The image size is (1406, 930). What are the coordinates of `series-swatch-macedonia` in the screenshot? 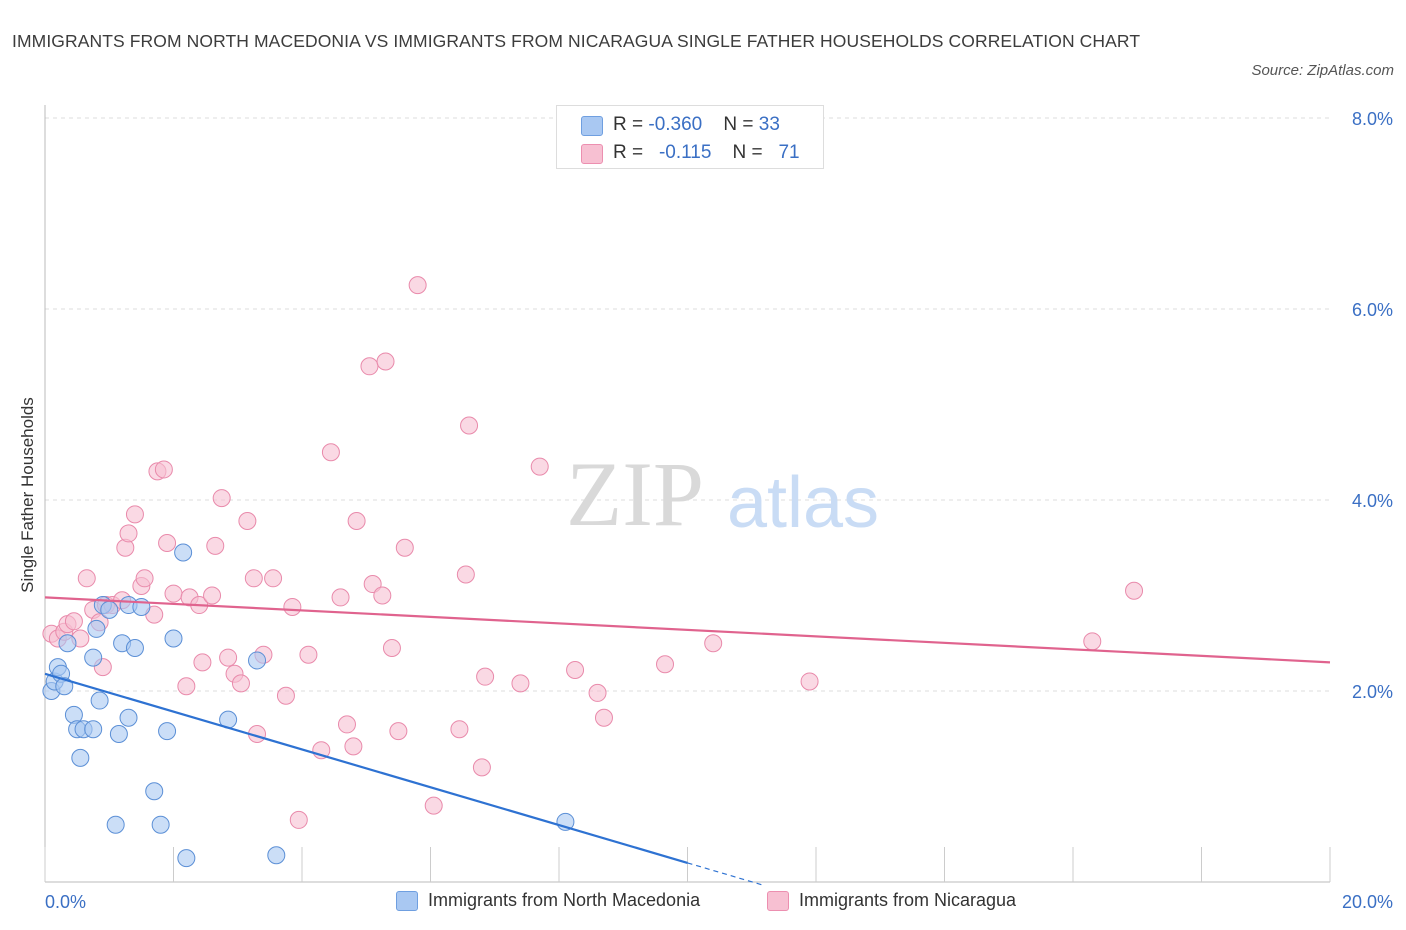 It's located at (407, 901).